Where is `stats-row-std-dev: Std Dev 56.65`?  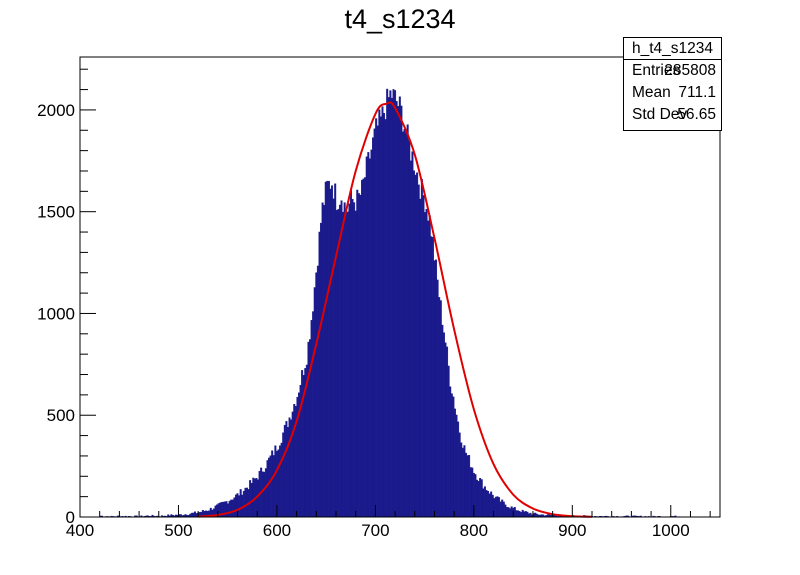
stats-row-std-dev: Std Dev 56.65 is located at coordinates (672, 115).